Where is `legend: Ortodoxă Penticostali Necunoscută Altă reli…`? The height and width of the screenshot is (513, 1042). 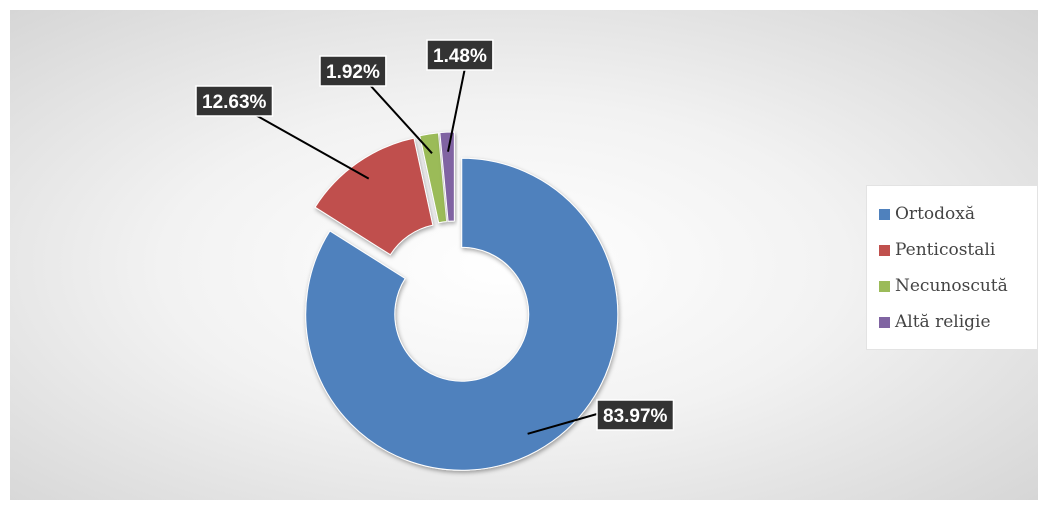 legend: Ortodoxă Penticostali Necunoscută Altă reli… is located at coordinates (952, 267).